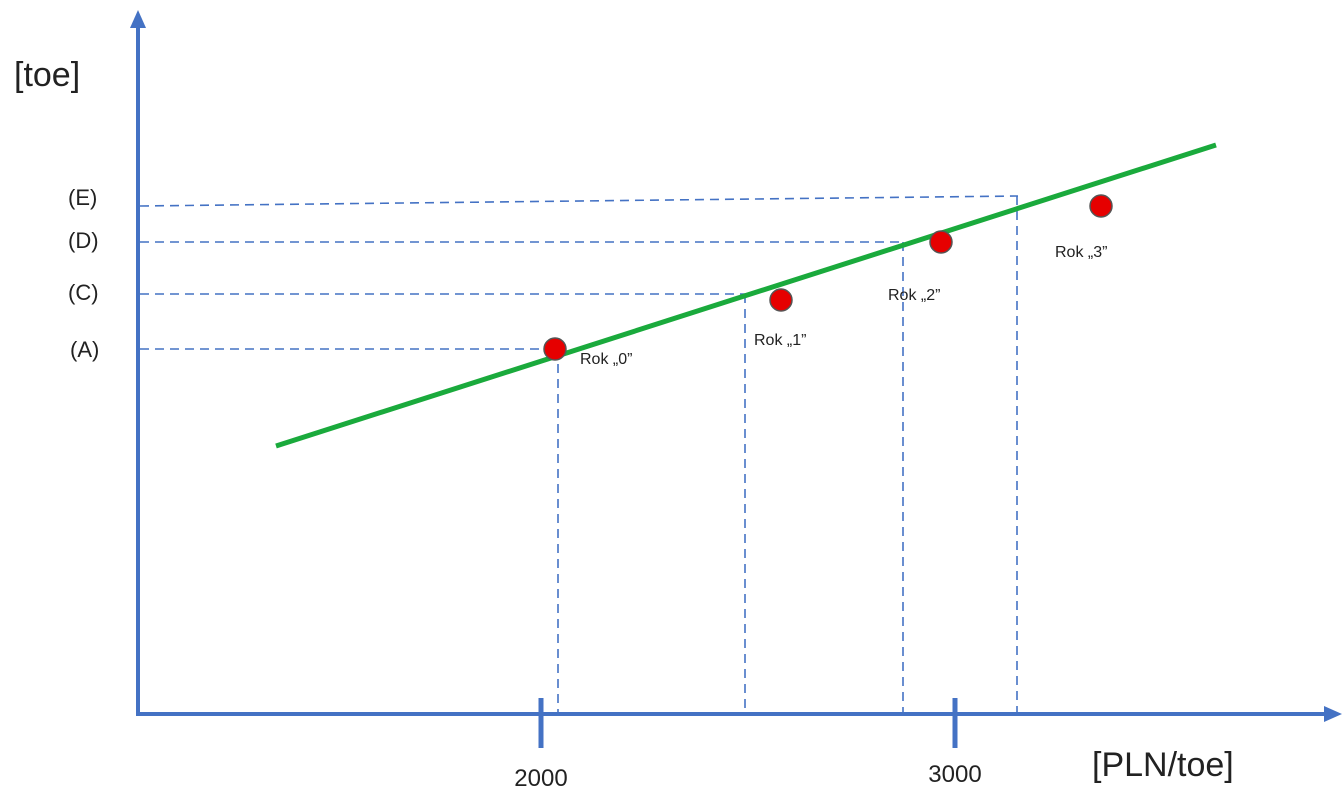  I want to click on x-tick-label-2000: 2000, so click(540, 778).